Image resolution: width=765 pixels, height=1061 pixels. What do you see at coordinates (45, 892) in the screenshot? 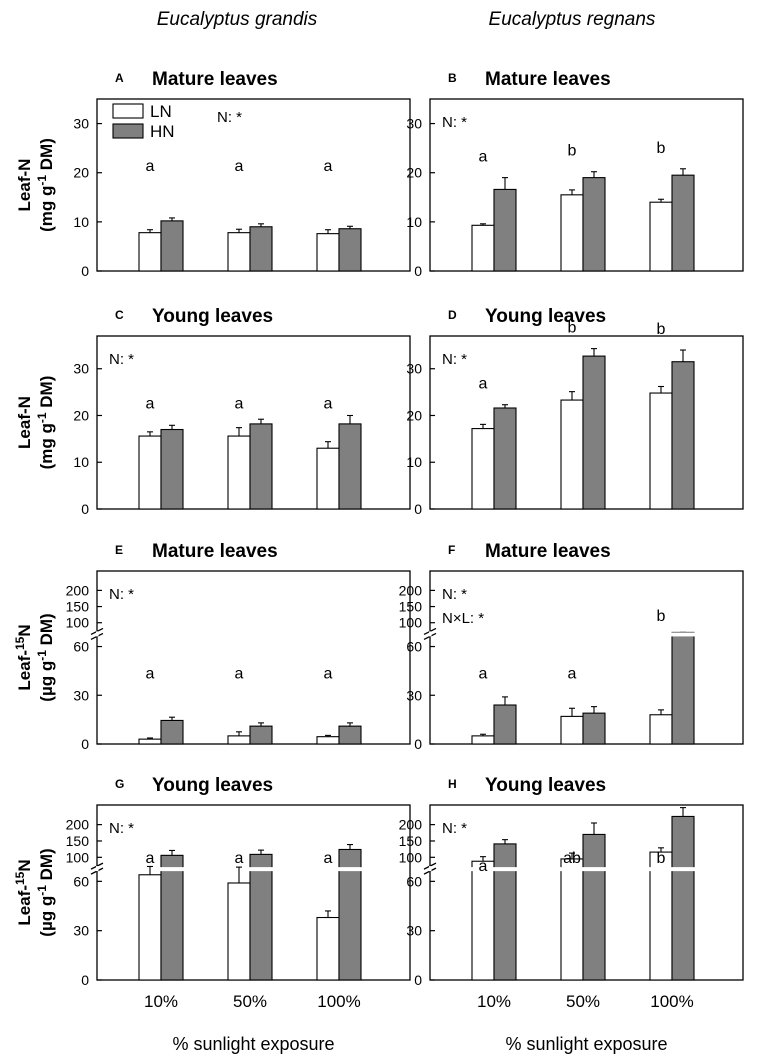
I see `y-axis-label-line2: (µg g-1 DM)` at bounding box center [45, 892].